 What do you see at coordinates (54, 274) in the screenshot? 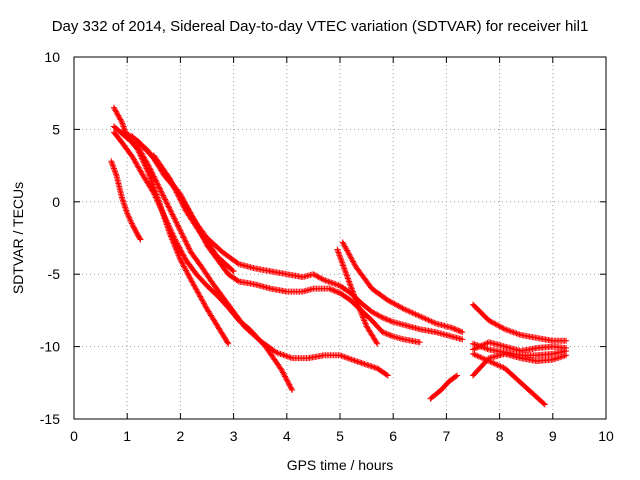
I see `y-tick-label: -5` at bounding box center [54, 274].